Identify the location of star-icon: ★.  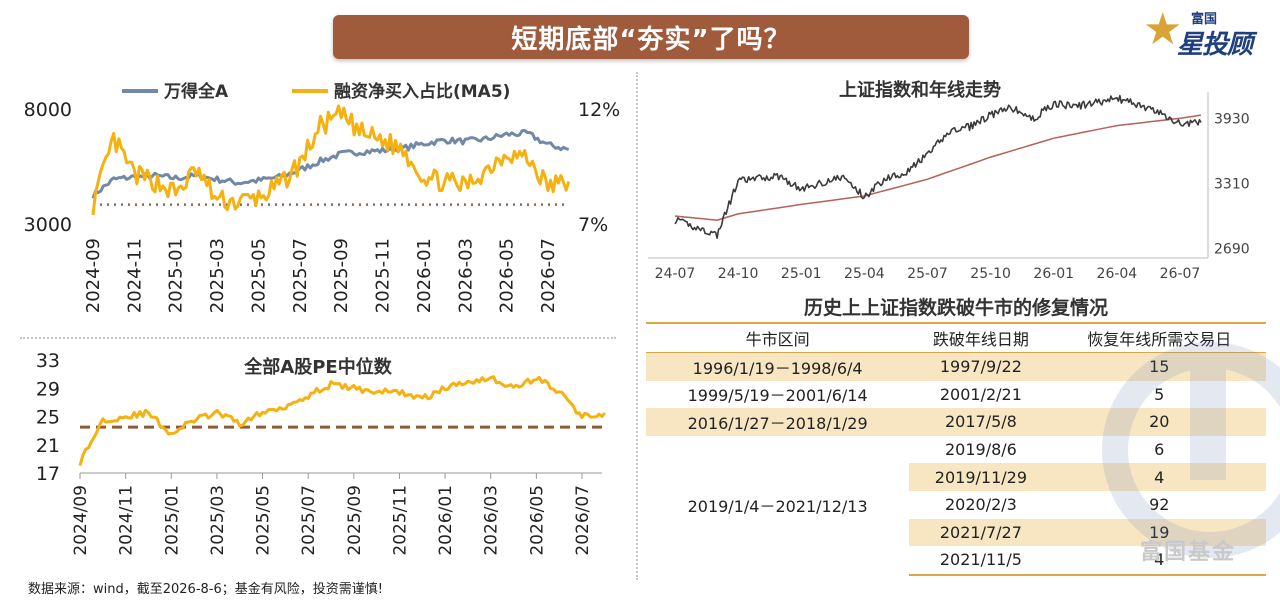
(1163, 29).